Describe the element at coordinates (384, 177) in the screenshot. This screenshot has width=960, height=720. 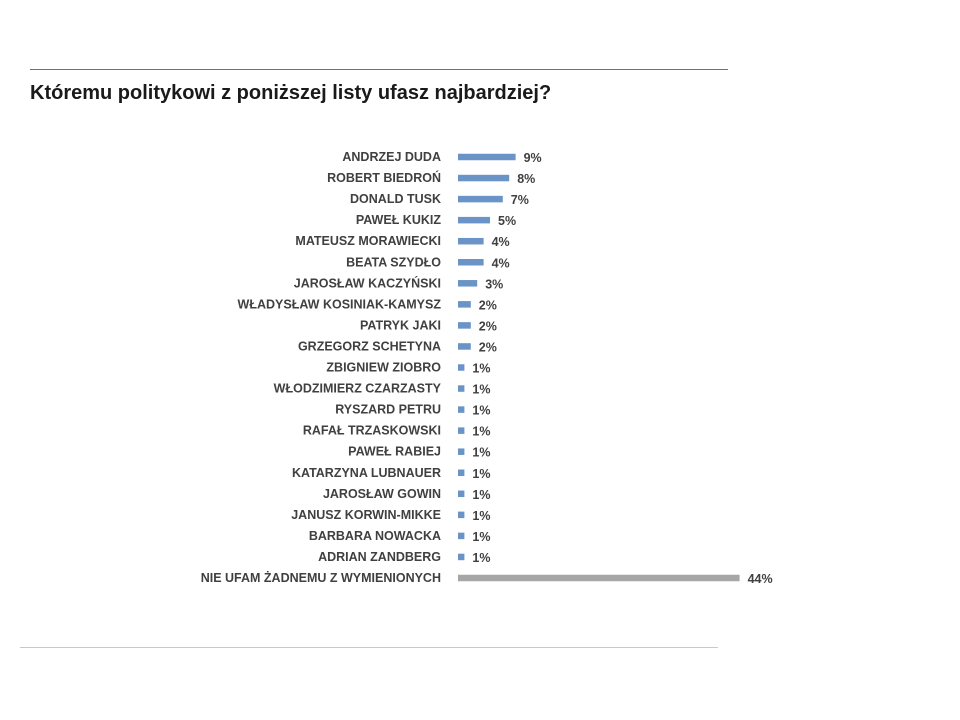
I see `category-label: ROBERT BIEDROŃ` at that location.